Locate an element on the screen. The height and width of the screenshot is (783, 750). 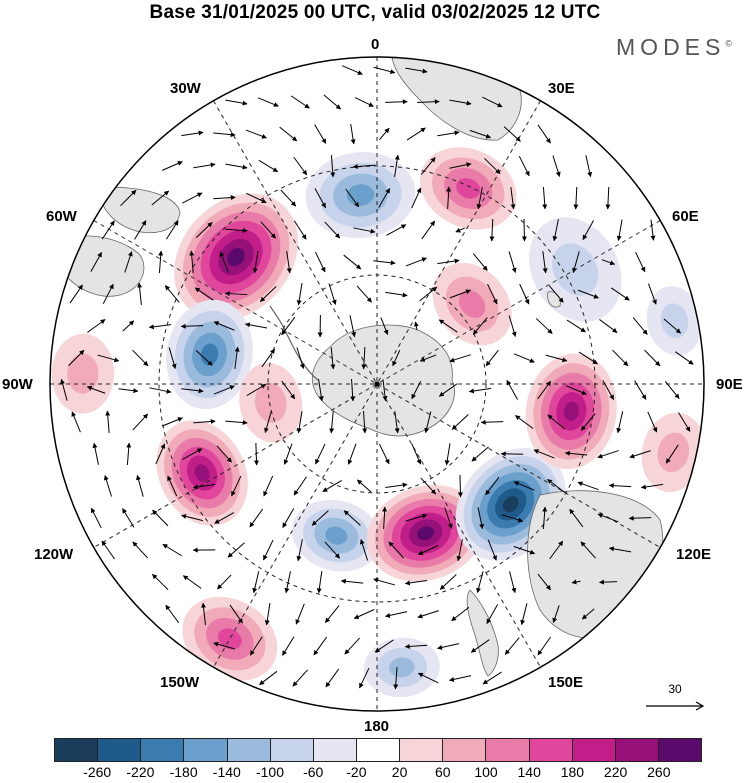
brand-mark: © is located at coordinates (728, 43).